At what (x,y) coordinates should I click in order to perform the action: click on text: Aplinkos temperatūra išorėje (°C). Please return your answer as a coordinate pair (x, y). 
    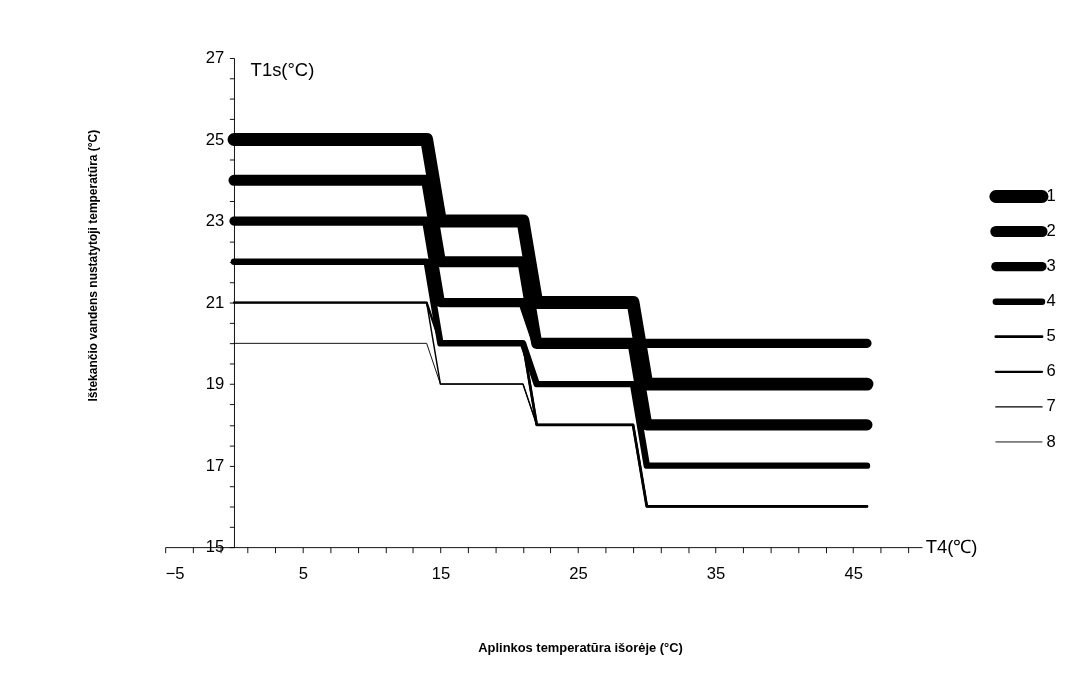
    Looking at the image, I should click on (580, 648).